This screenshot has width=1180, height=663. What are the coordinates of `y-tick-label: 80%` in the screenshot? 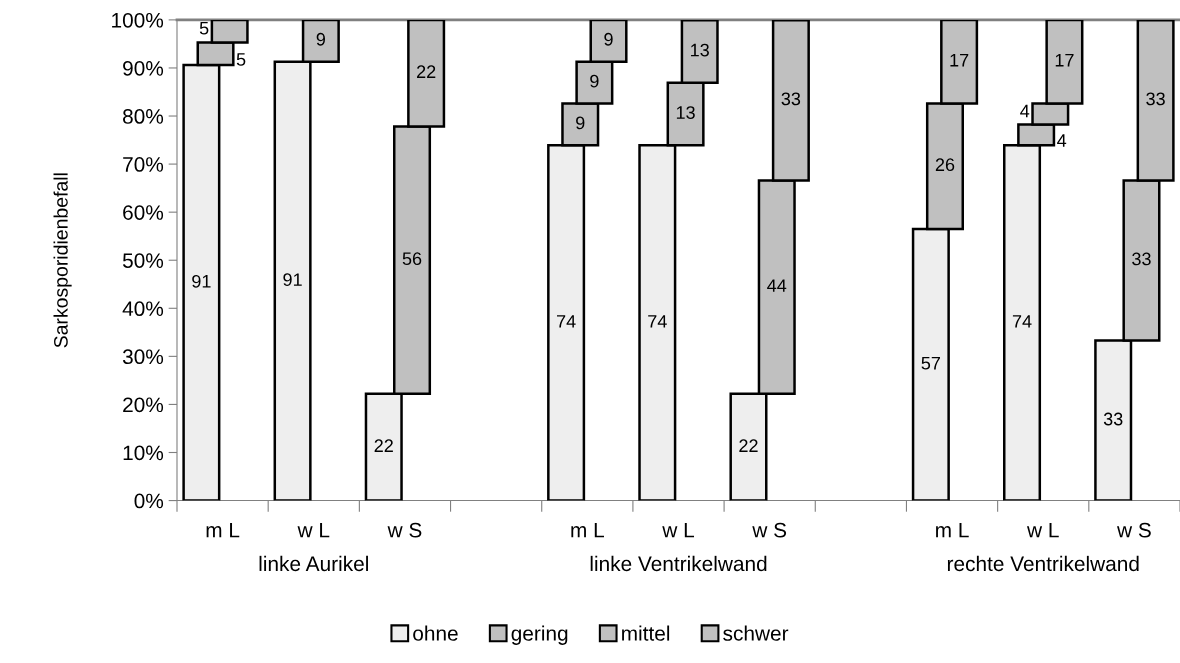 It's located at (143, 116).